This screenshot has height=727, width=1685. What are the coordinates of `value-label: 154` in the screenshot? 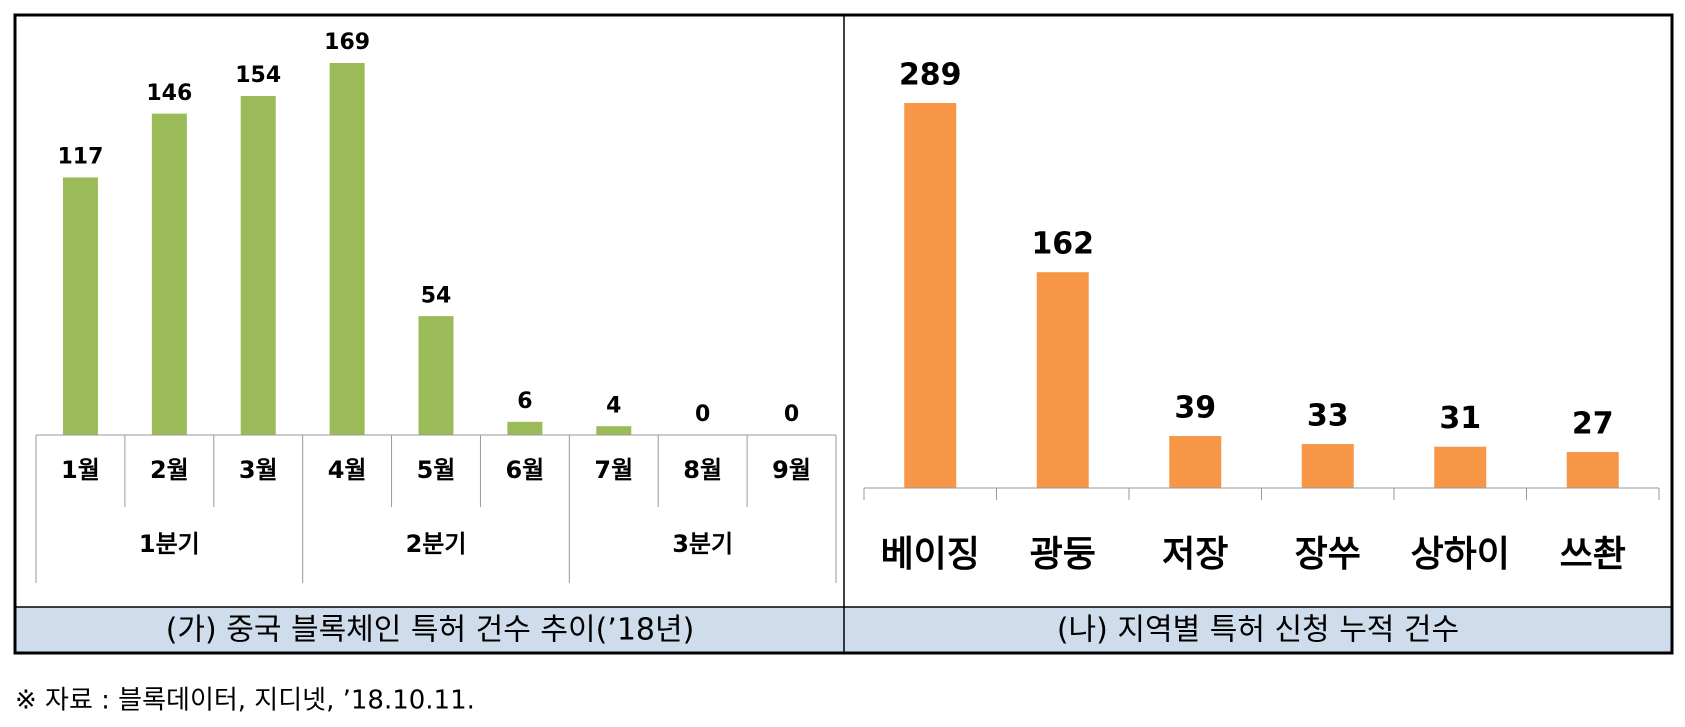 It's located at (258, 75).